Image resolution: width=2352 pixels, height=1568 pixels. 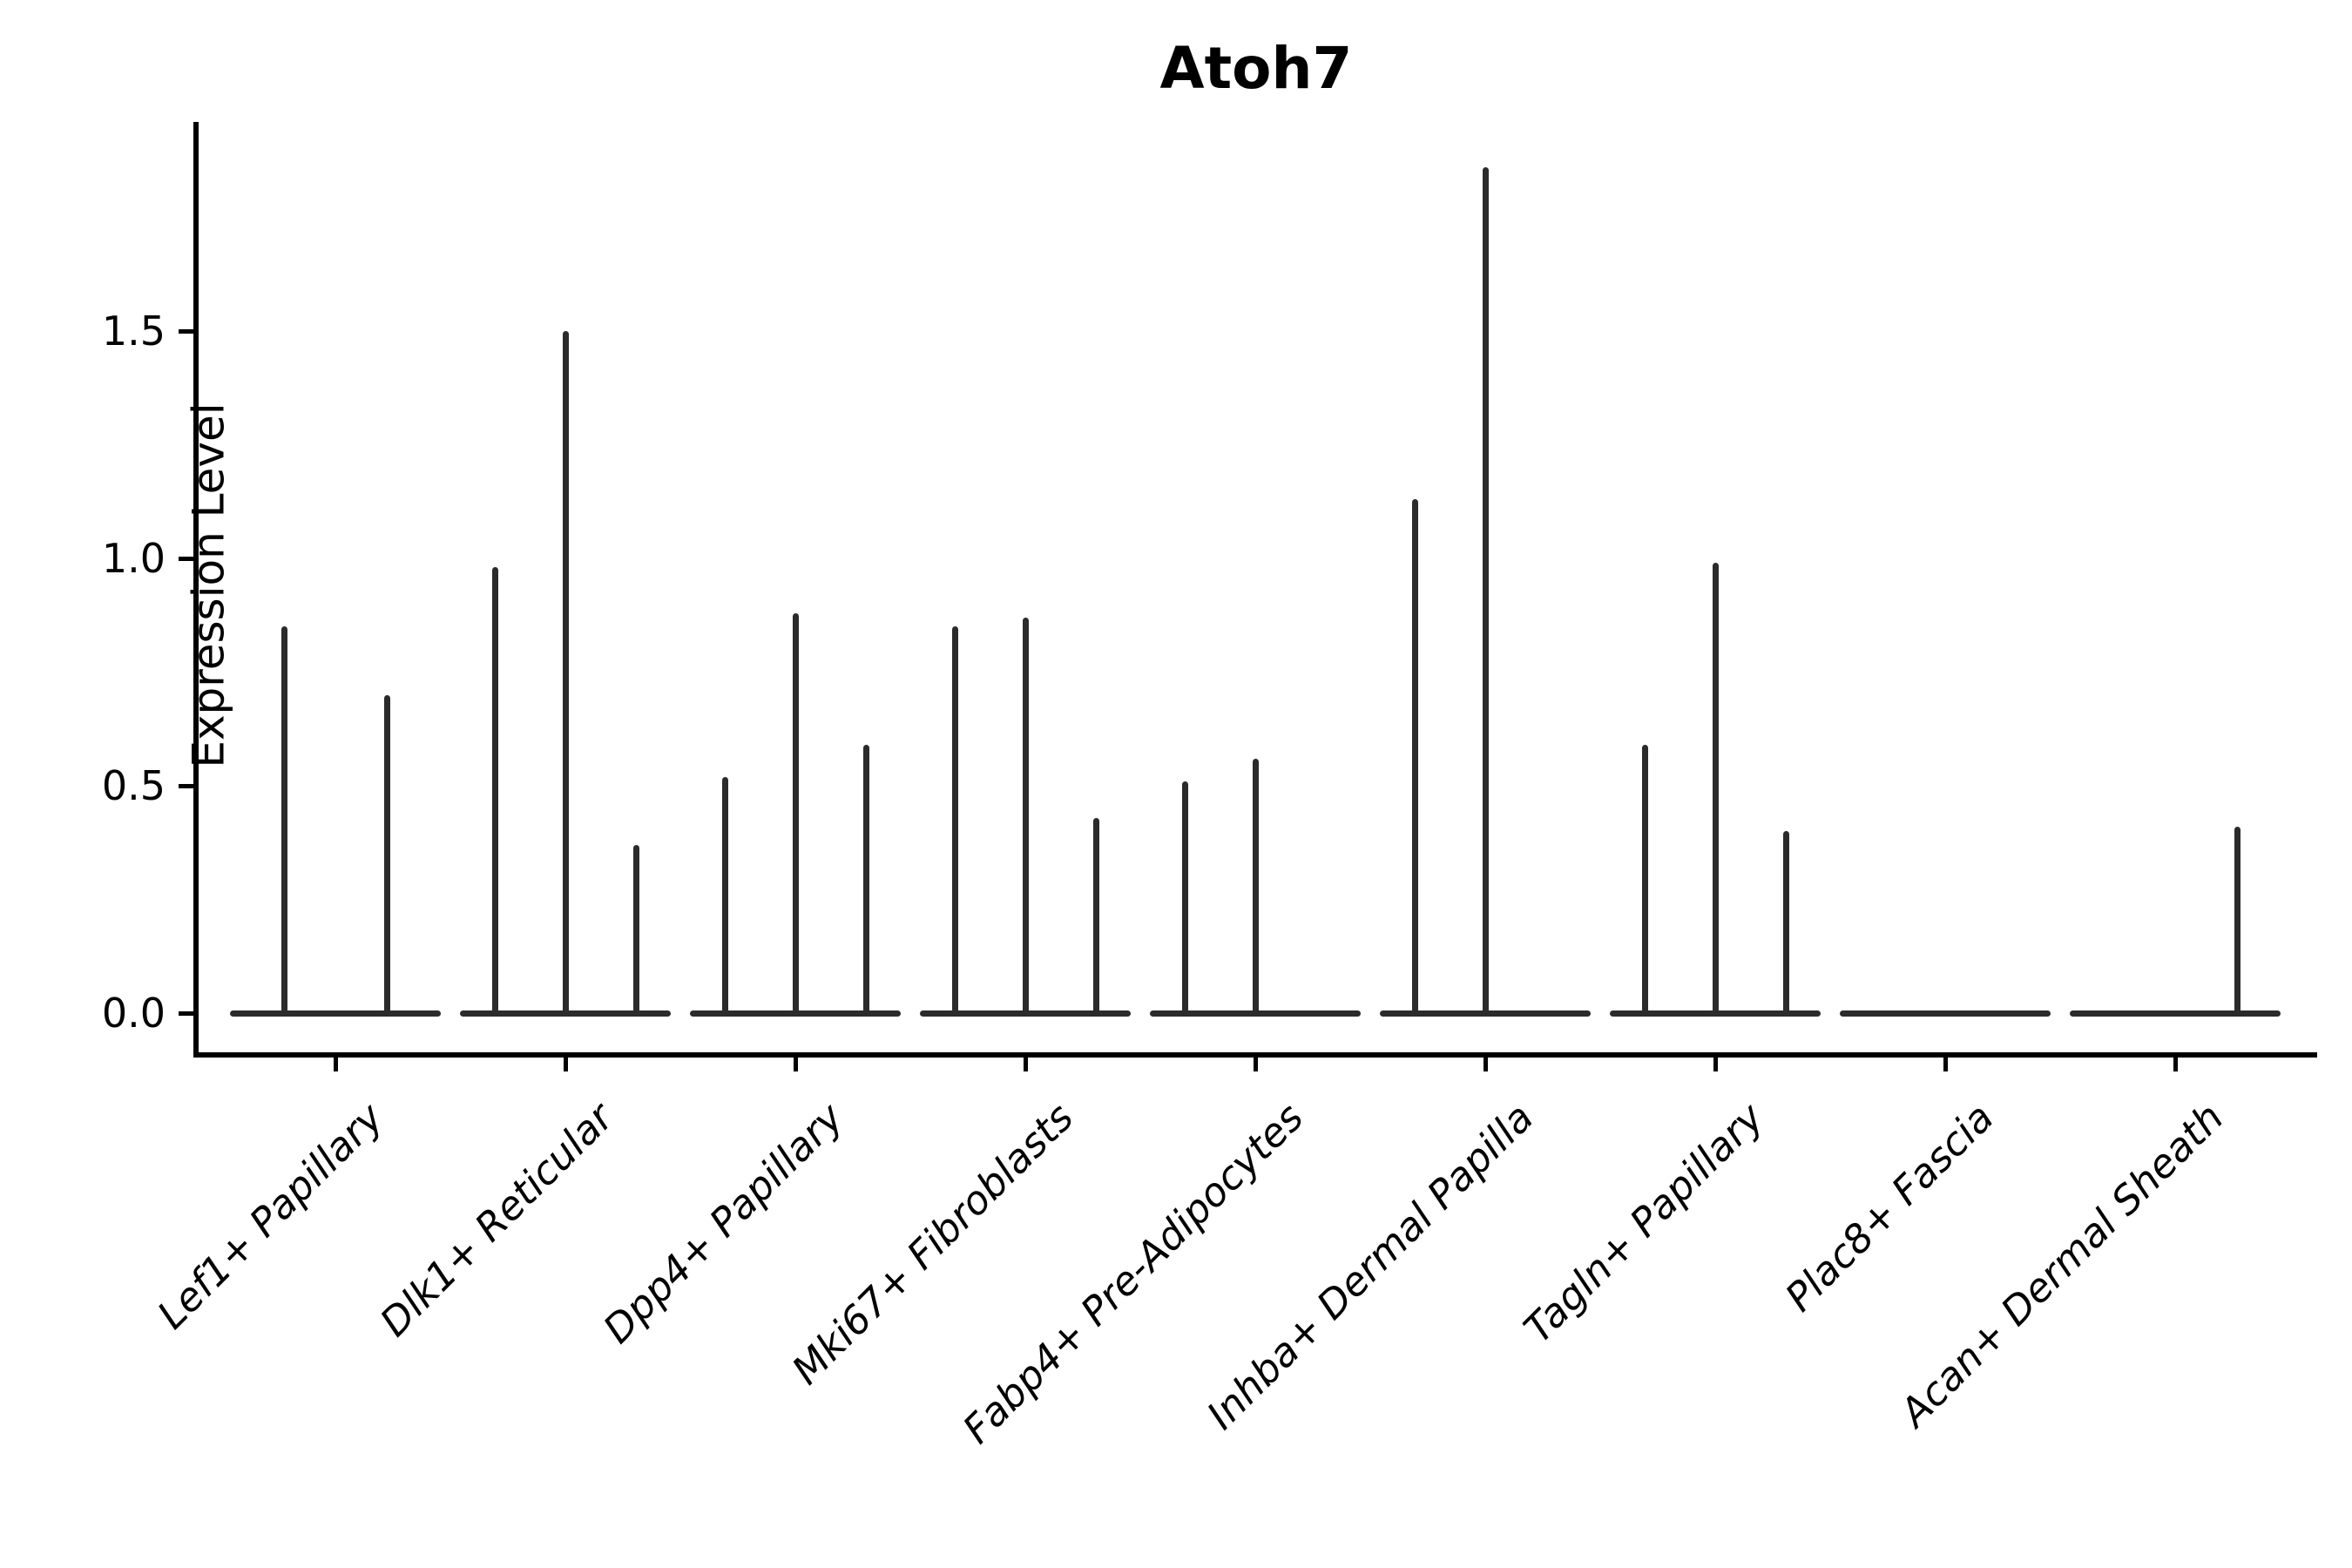 What do you see at coordinates (1644, 1223) in the screenshot?
I see `x-tick-label: Tagln+ Papillary` at bounding box center [1644, 1223].